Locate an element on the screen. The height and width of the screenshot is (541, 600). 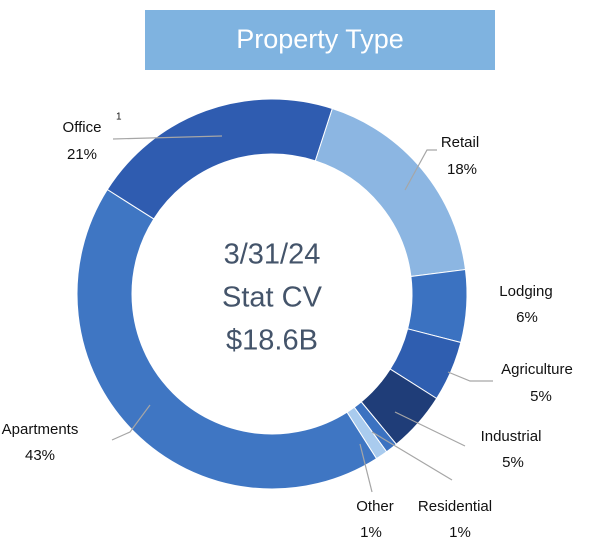
center-text: 3/31/24 is located at coordinates (272, 255).